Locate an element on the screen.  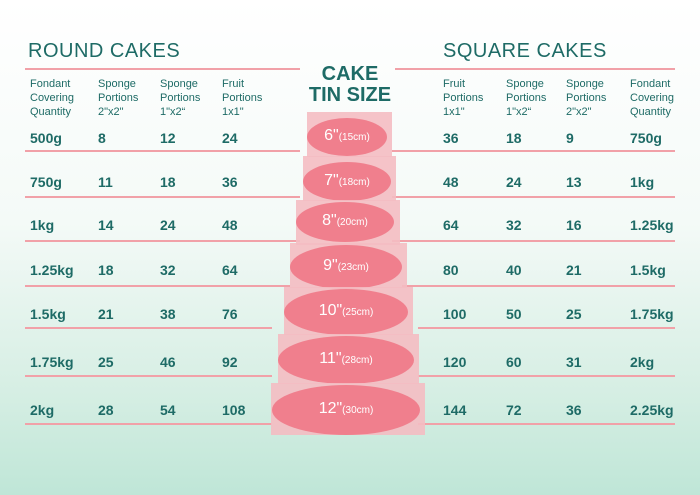
tin-cm: (15cm) is located at coordinates (354, 137).